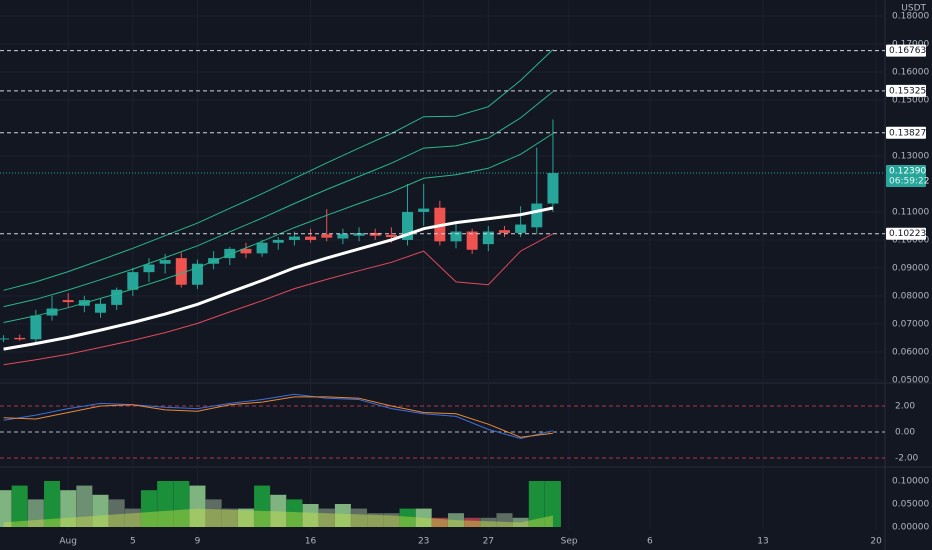 The height and width of the screenshot is (550, 932). Describe the element at coordinates (488, 542) in the screenshot. I see `x-tick-label: 27` at that location.